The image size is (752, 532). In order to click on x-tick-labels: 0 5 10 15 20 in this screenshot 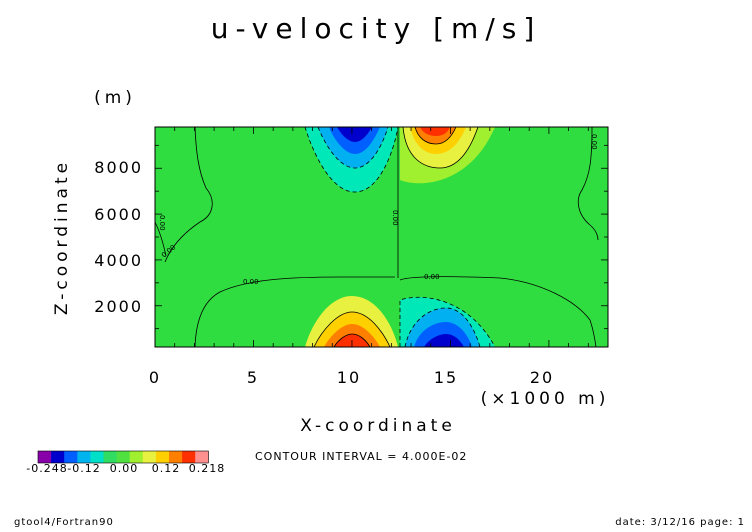, I will do `click(351, 377)`.